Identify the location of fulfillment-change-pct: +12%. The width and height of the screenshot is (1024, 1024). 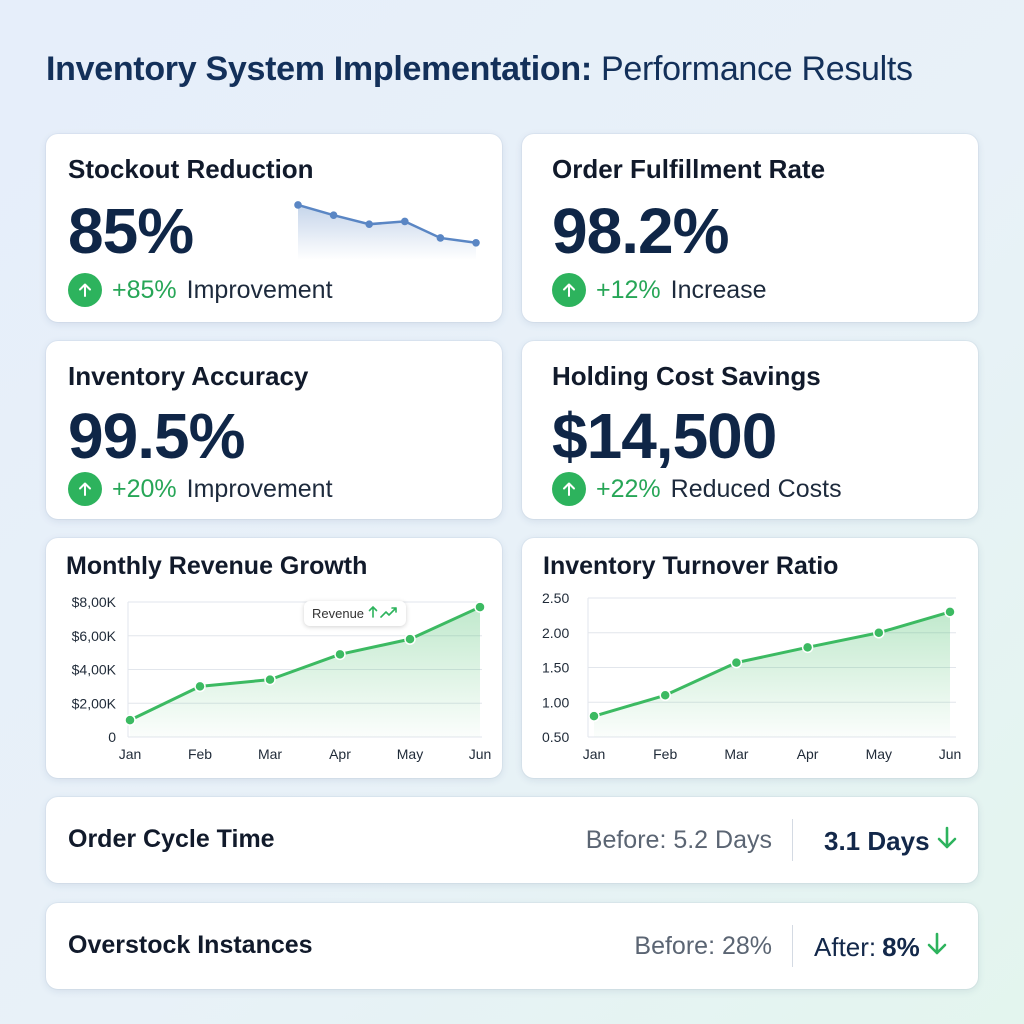
(628, 289).